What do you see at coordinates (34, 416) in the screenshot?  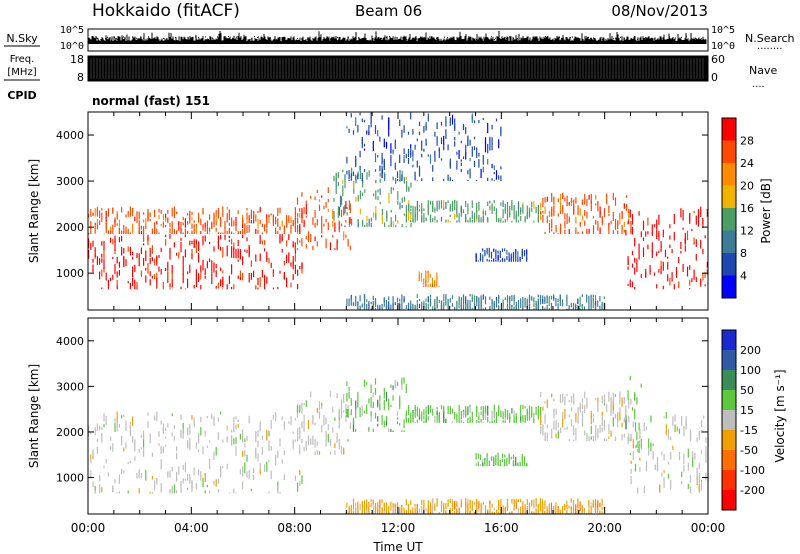 I see `velocity-y-label: Slant Range [km]` at bounding box center [34, 416].